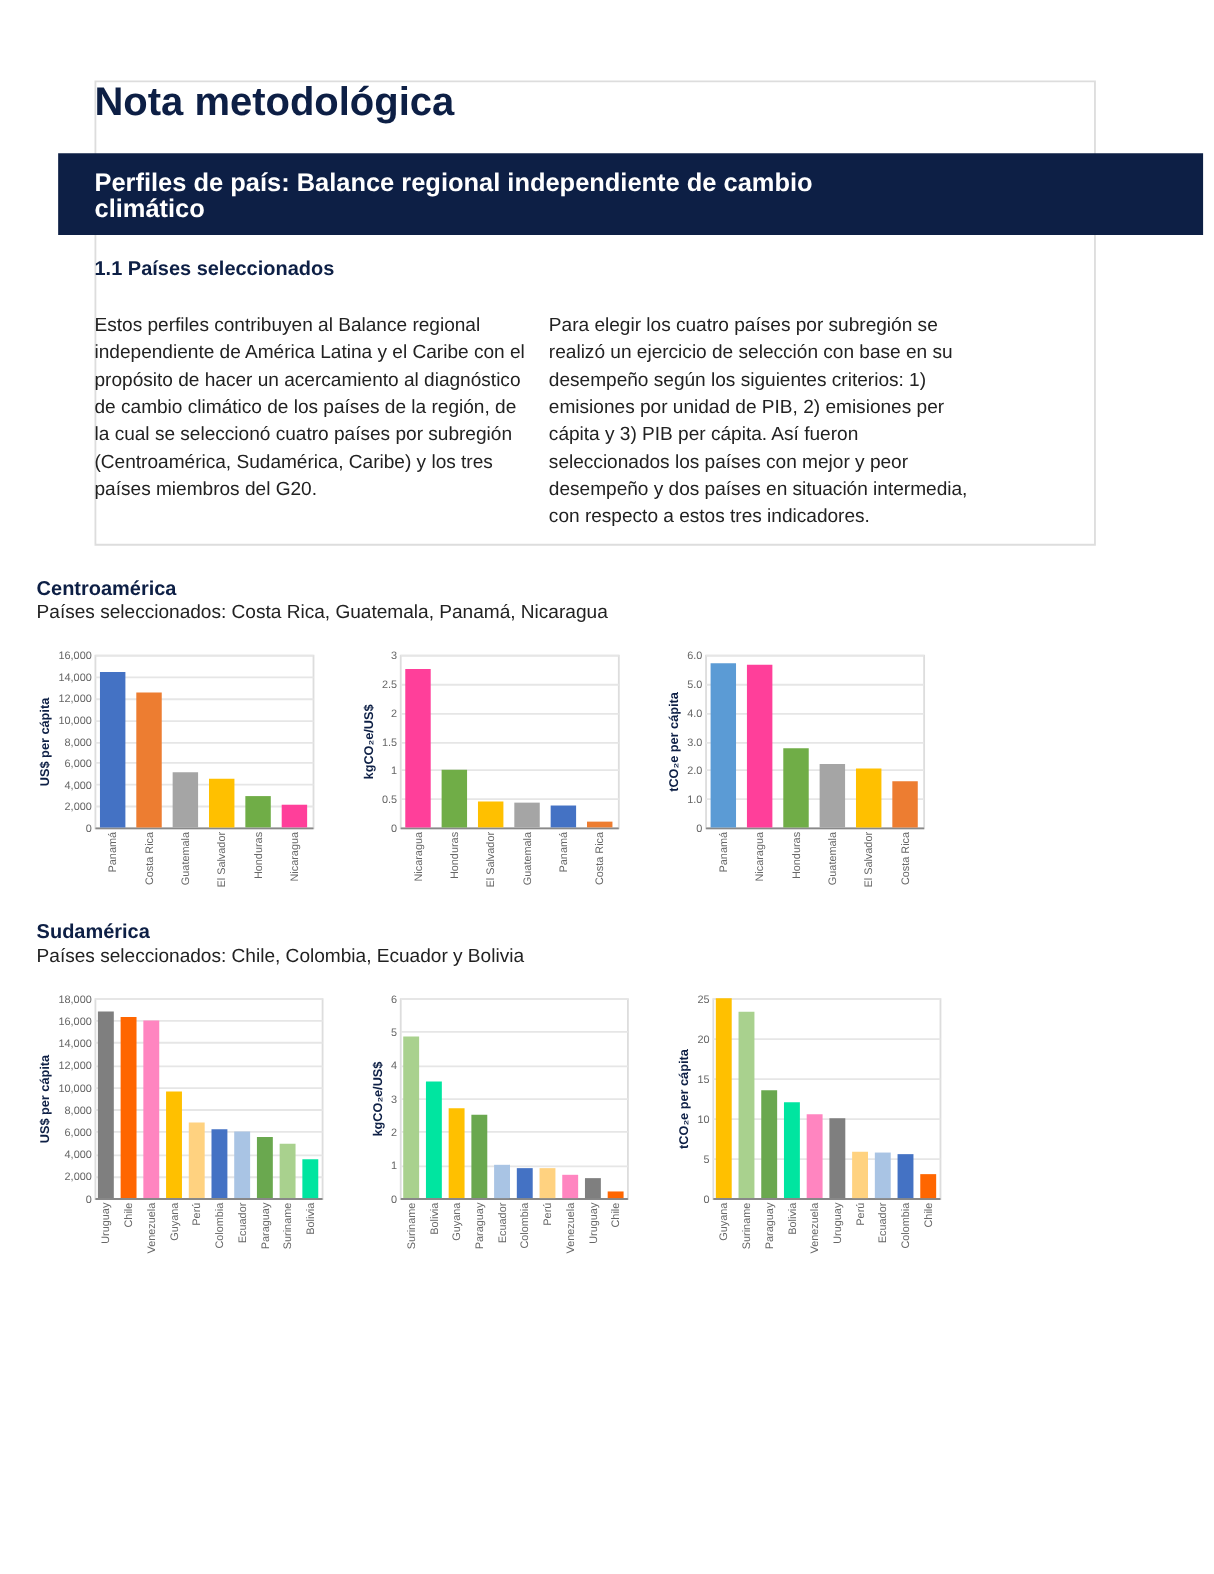 The image size is (1214, 1574). Describe the element at coordinates (323, 613) in the screenshot. I see `chart-subtitle: Países seleccionados: Costa Rica, Guatemala, Panamá, Nicaragua` at that location.